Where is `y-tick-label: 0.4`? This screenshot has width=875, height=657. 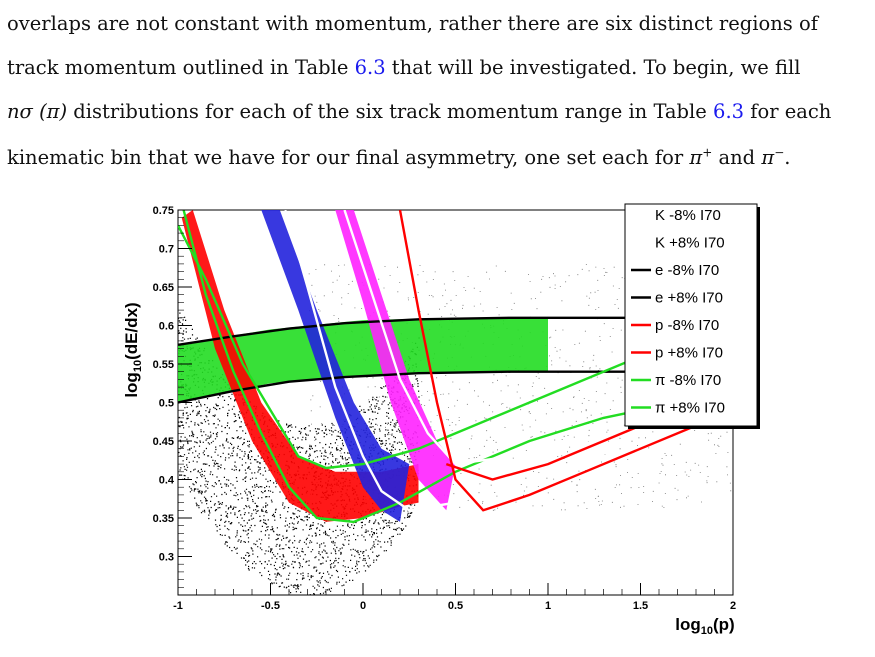
y-tick-label: 0.4 is located at coordinates (167, 481).